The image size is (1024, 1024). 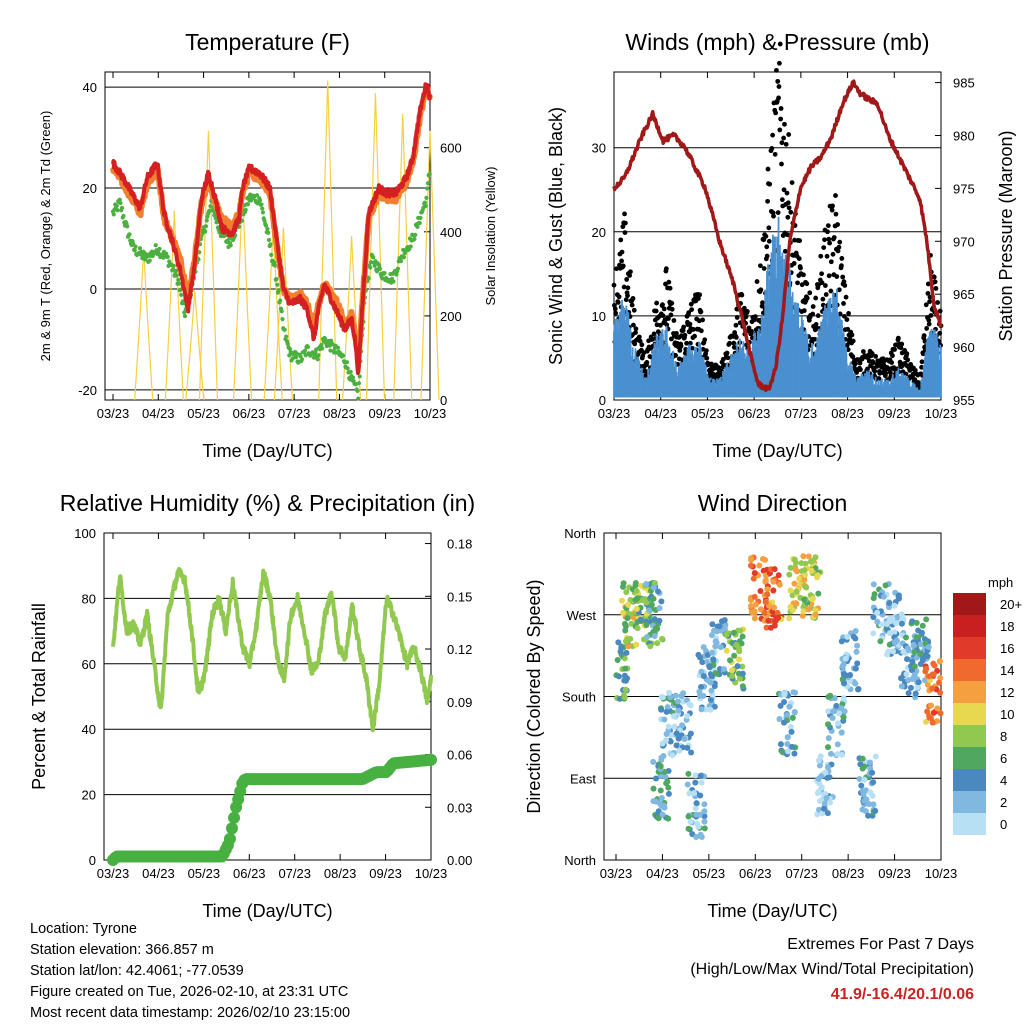 I want to click on y-tick-label: 80, so click(x=89, y=598).